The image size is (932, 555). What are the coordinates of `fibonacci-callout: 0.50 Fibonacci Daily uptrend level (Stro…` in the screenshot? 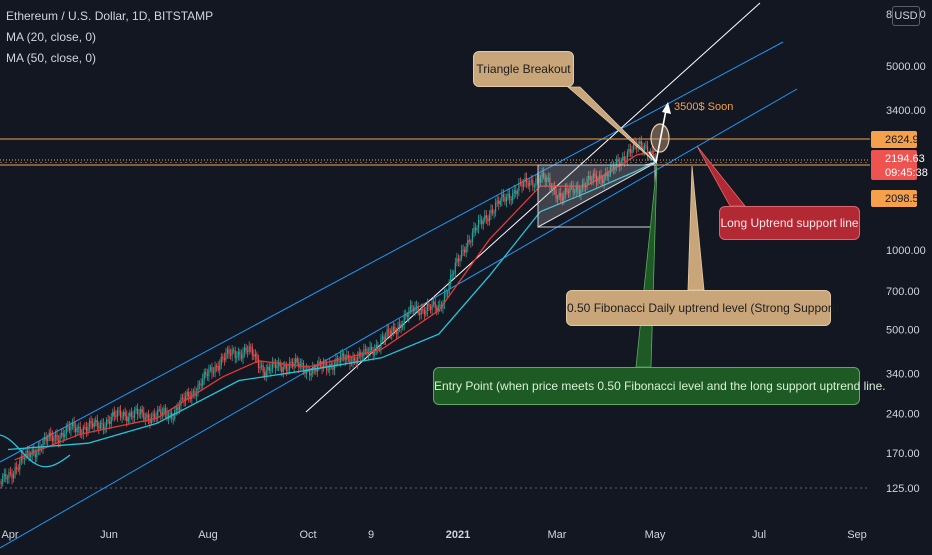 It's located at (698, 308).